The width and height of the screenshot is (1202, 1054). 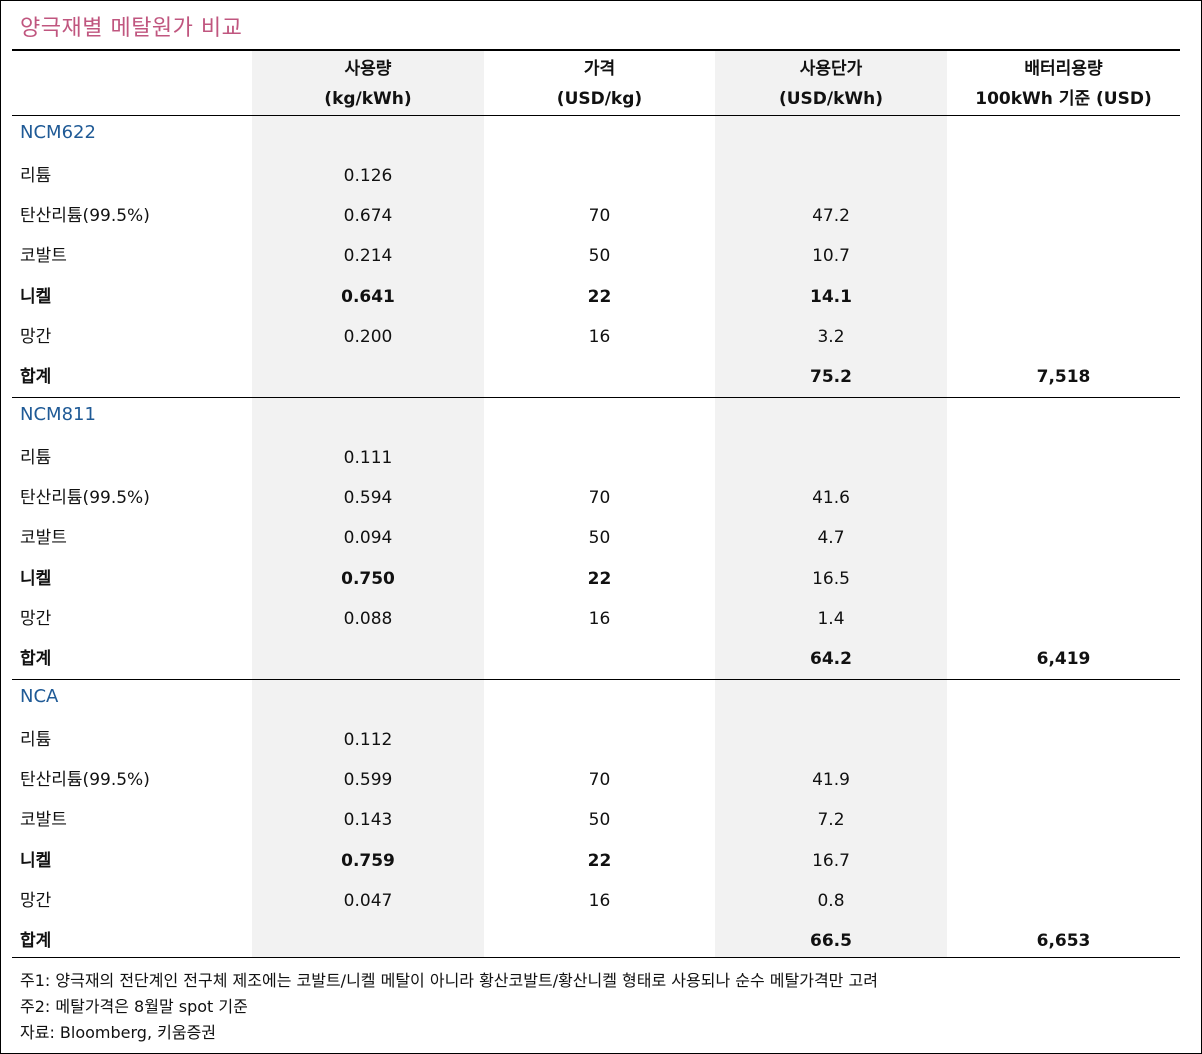 What do you see at coordinates (601, 820) in the screenshot?
I see `table-row: 코발트 0.143 50 7.2` at bounding box center [601, 820].